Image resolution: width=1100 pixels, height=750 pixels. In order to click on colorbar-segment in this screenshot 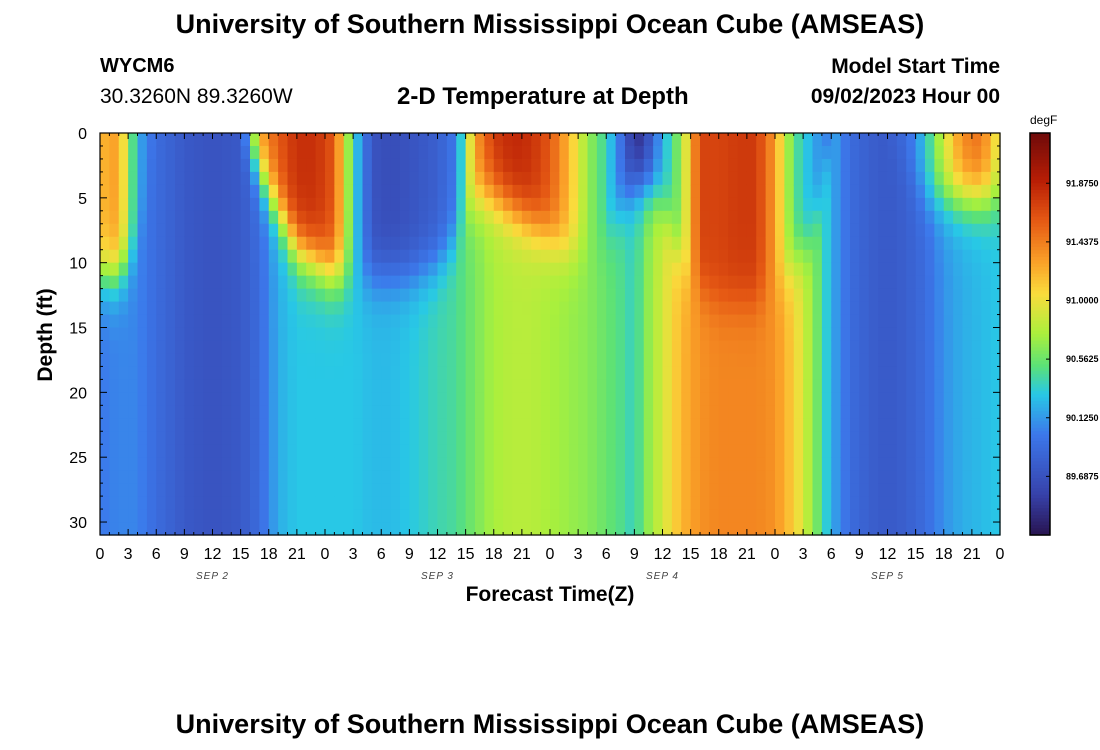, I will do `click(1040, 339)`.